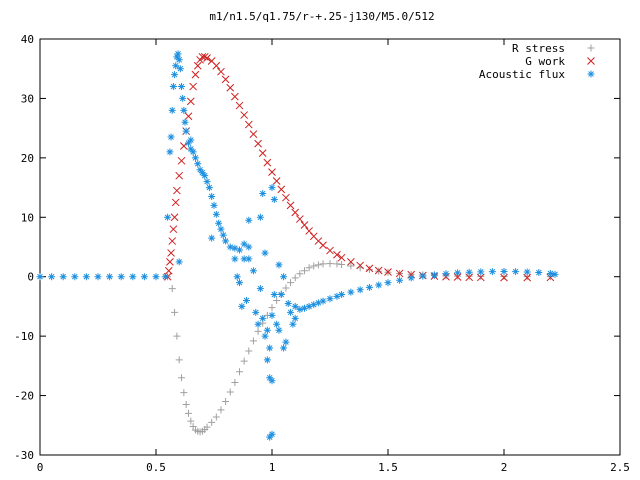  What do you see at coordinates (272, 467) in the screenshot?
I see `x-tick-label: 1` at bounding box center [272, 467].